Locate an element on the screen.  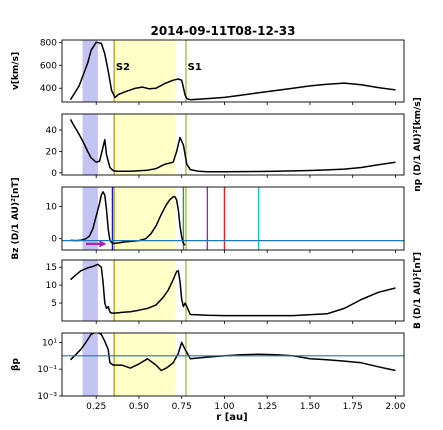
x-tick-label-4: 1.25 is located at coordinates (267, 407).